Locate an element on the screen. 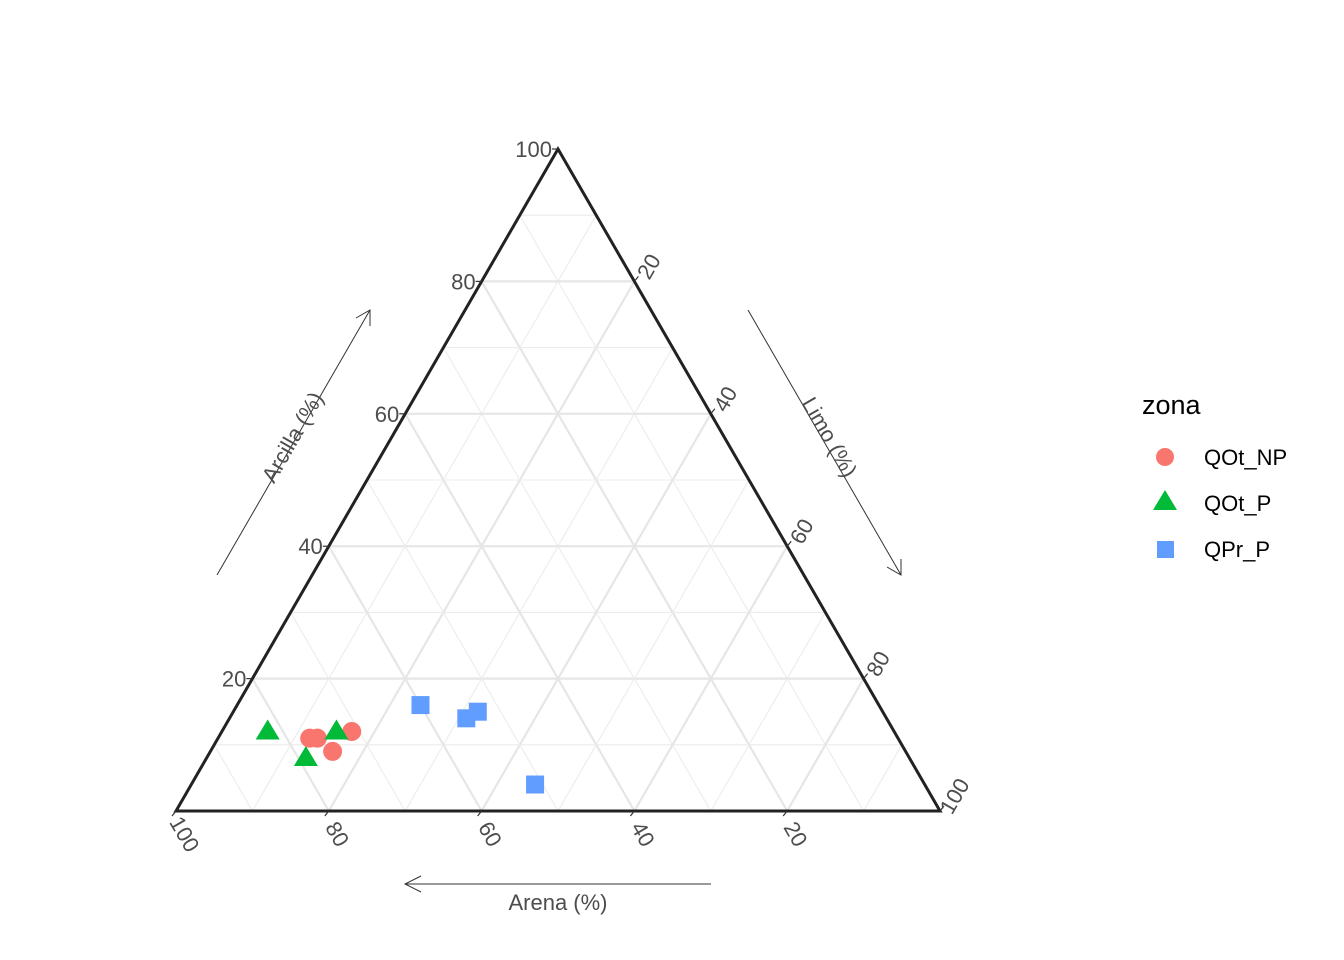 The image size is (1344, 960). axis-left-title: Arcilla (%) is located at coordinates (293, 437).